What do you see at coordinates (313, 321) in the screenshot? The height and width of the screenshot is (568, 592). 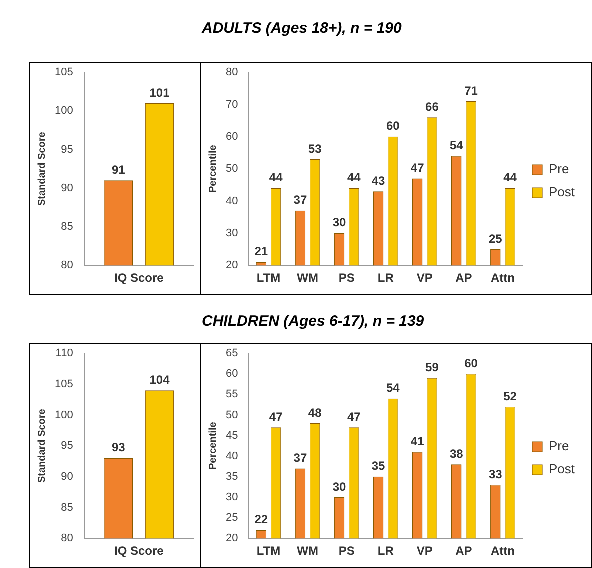 I see `chart-title: CHILDREN (Ages 6-17), n = 139` at bounding box center [313, 321].